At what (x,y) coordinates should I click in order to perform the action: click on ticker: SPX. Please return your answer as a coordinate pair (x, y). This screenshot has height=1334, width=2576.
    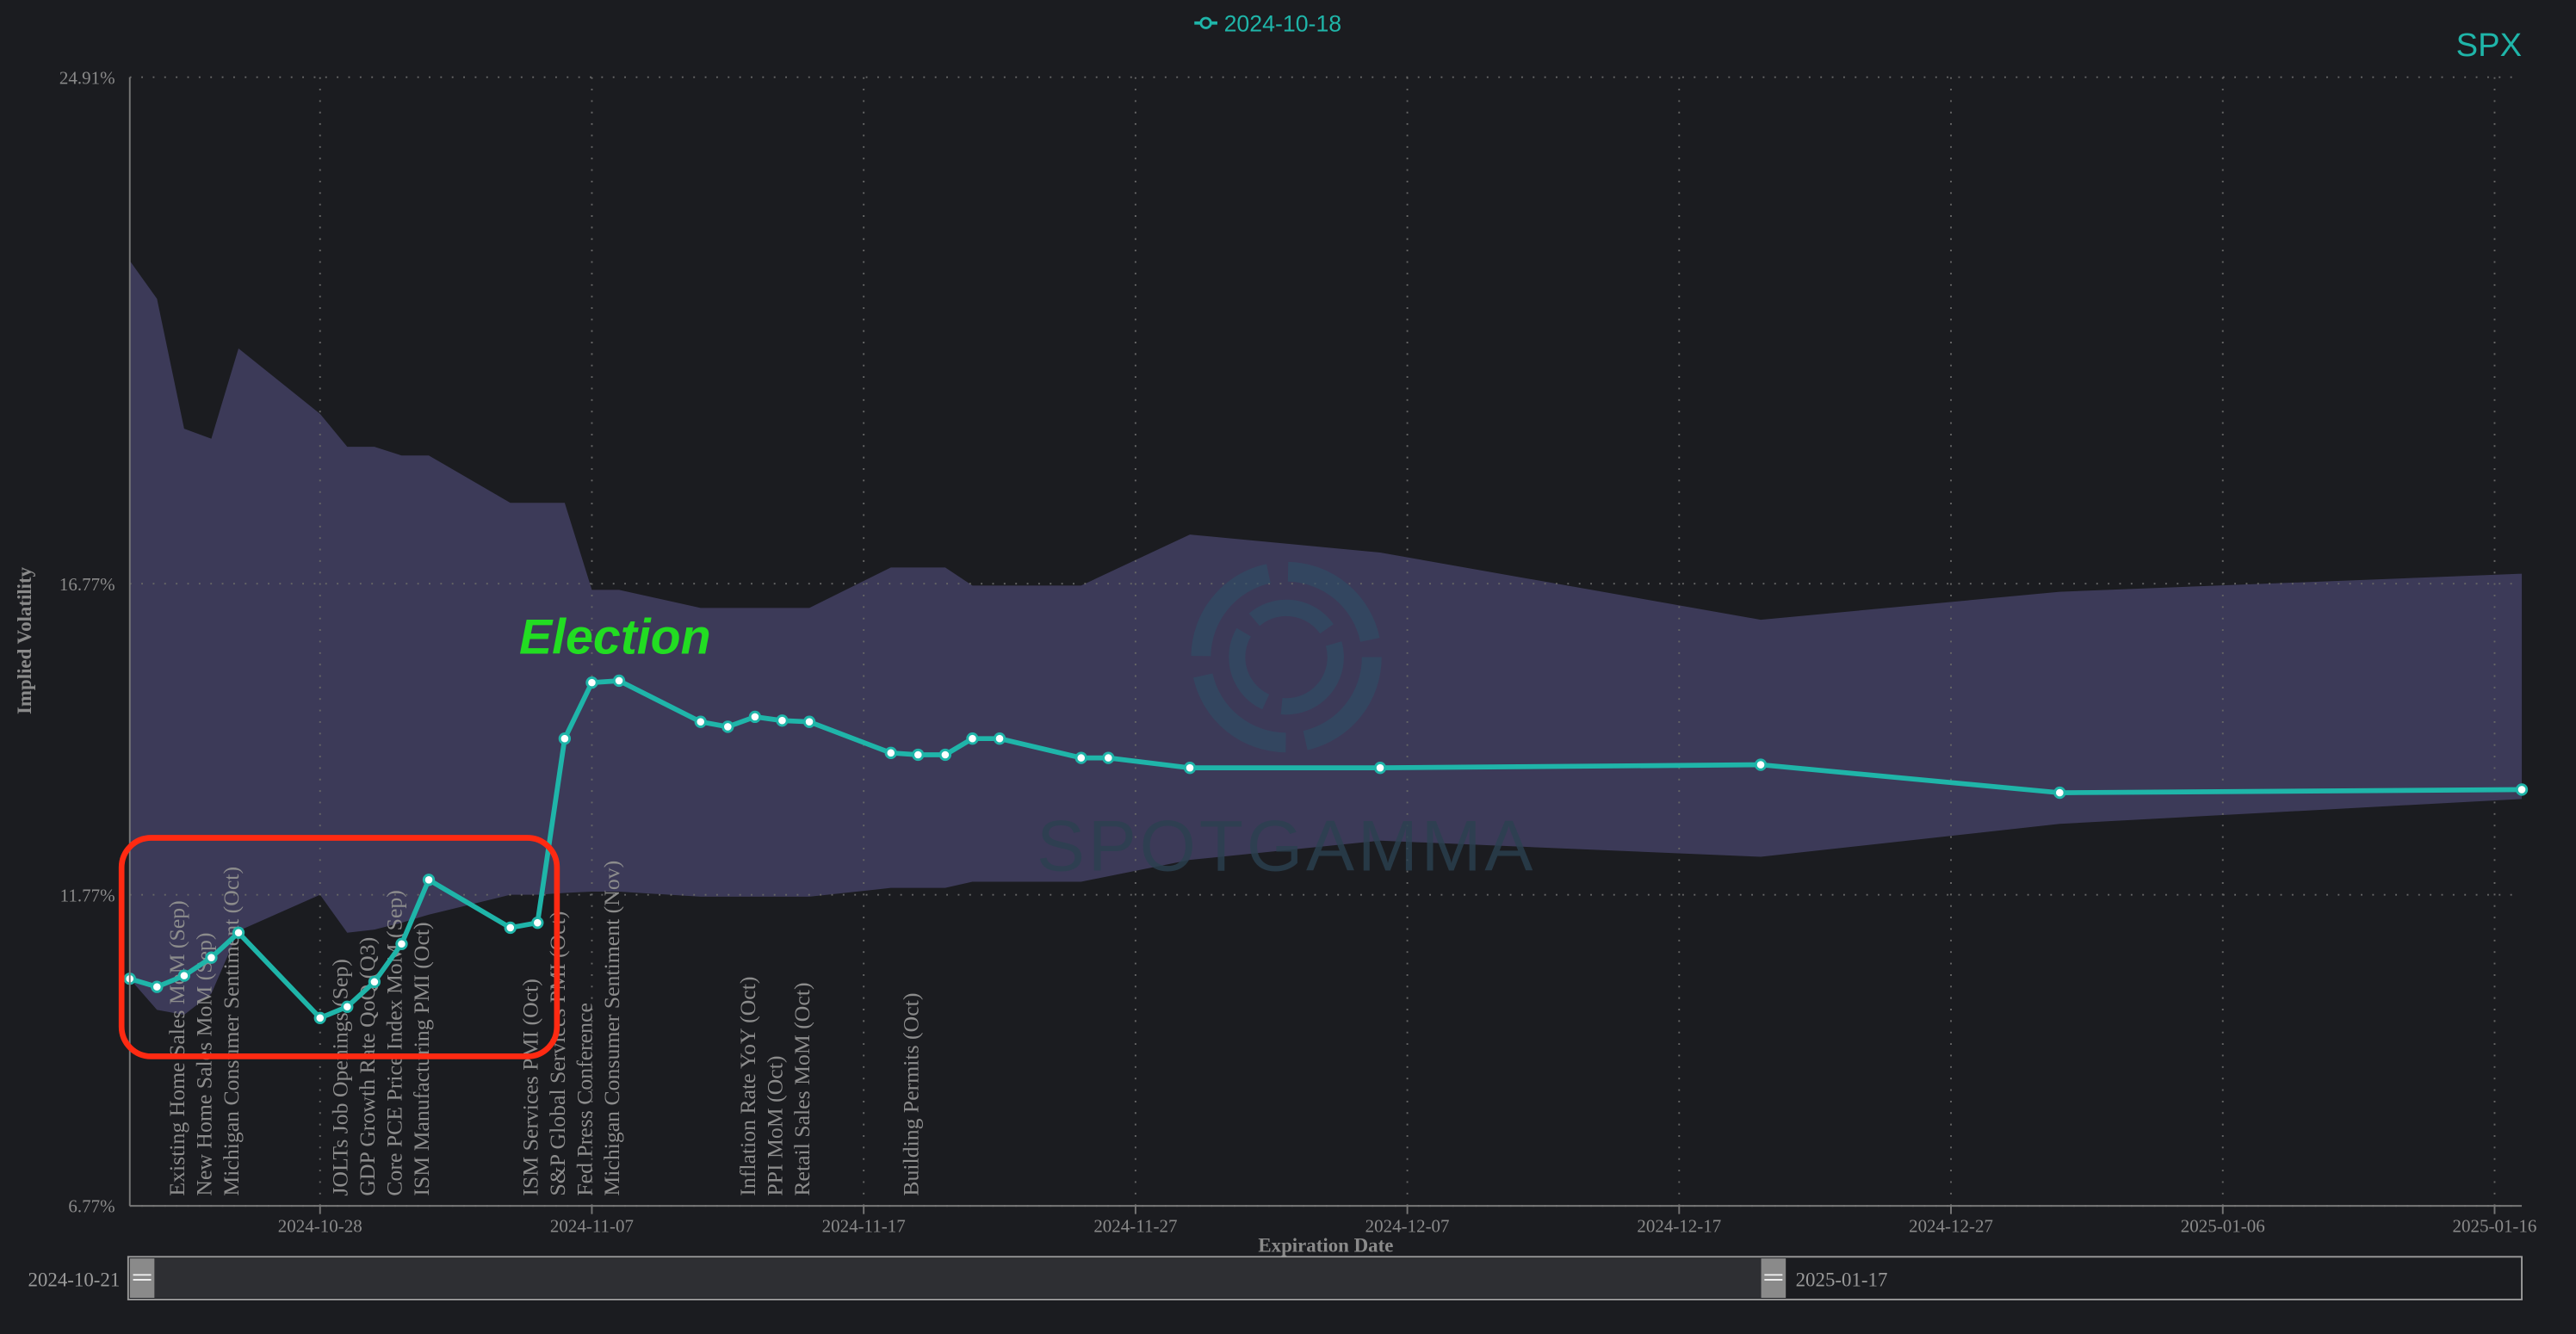
    Looking at the image, I should click on (2489, 45).